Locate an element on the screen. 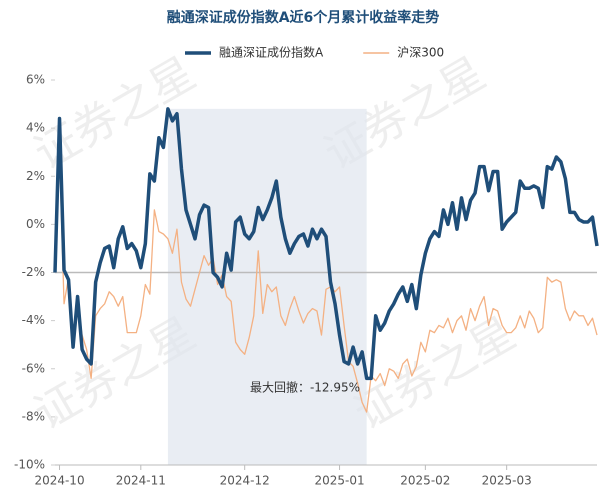 This screenshot has height=500, width=606. x-tick-label: 2024-12 is located at coordinates (245, 481).